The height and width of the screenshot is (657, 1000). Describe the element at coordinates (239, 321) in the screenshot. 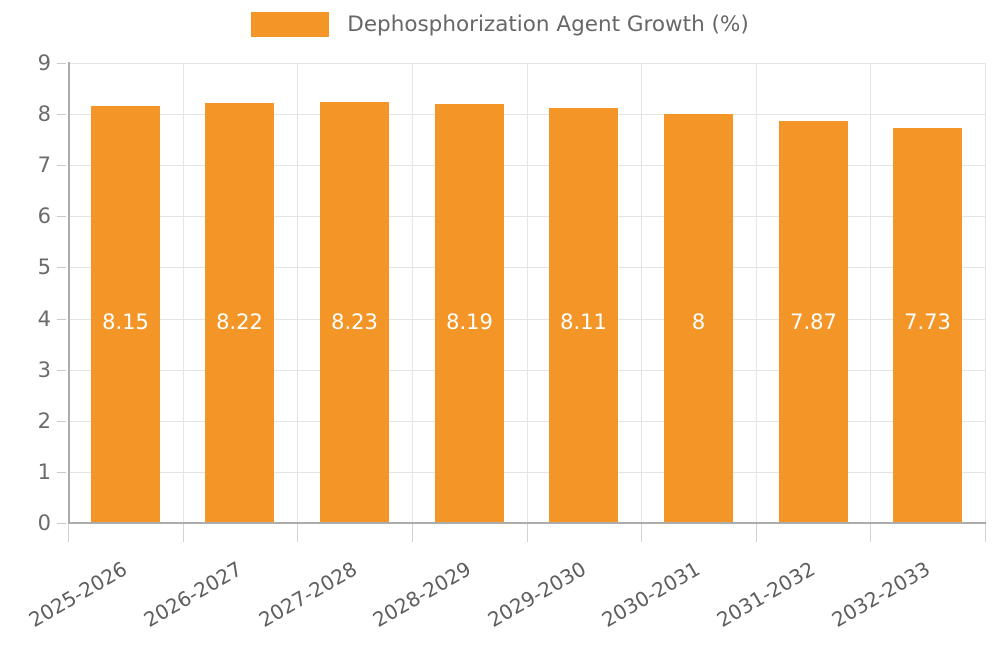

I see `bar-value-label: 8.22` at that location.